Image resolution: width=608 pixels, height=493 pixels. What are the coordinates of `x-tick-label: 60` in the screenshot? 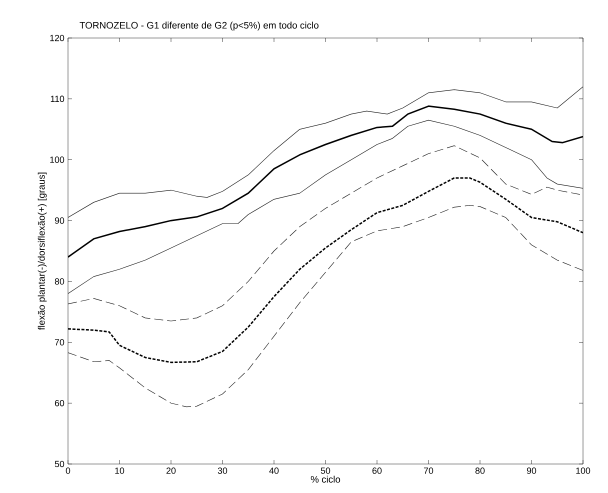 It's located at (377, 471).